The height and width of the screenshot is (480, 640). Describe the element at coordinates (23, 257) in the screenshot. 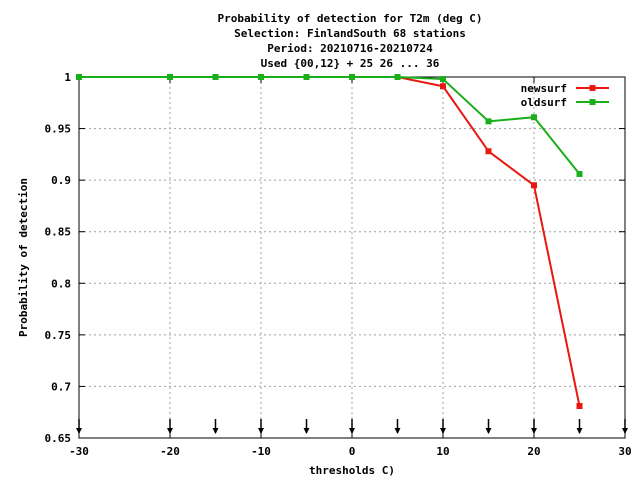

I see `y-axis-label: Probability of detection` at that location.